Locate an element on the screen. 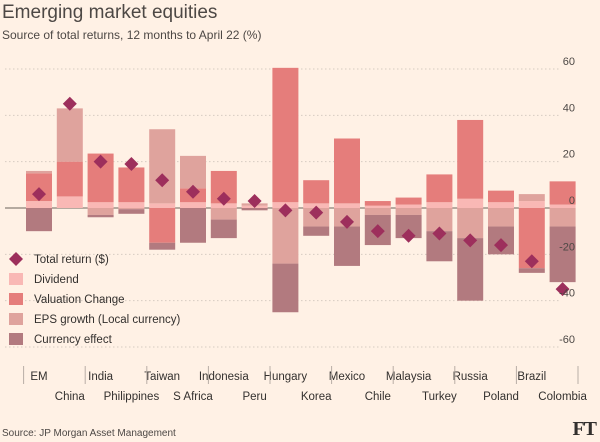 The height and width of the screenshot is (442, 600). category-label: Indonesia is located at coordinates (224, 377).